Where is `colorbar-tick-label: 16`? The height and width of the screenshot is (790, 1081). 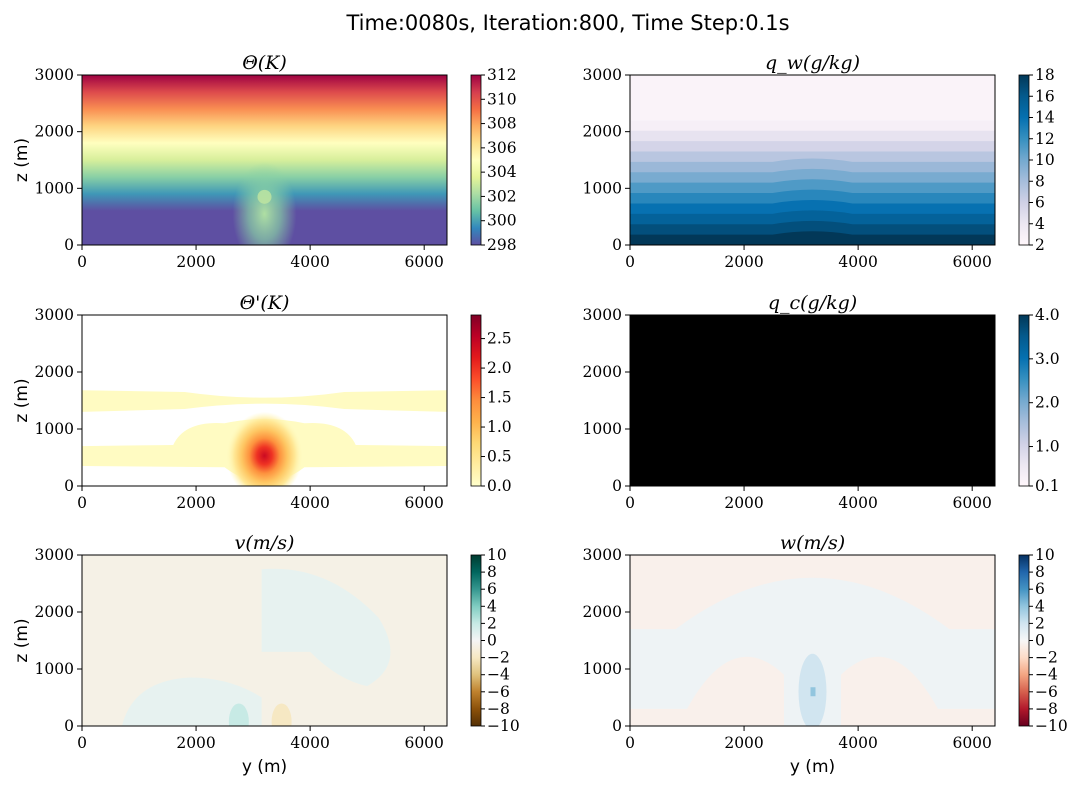 colorbar-tick-label: 16 is located at coordinates (1045, 96).